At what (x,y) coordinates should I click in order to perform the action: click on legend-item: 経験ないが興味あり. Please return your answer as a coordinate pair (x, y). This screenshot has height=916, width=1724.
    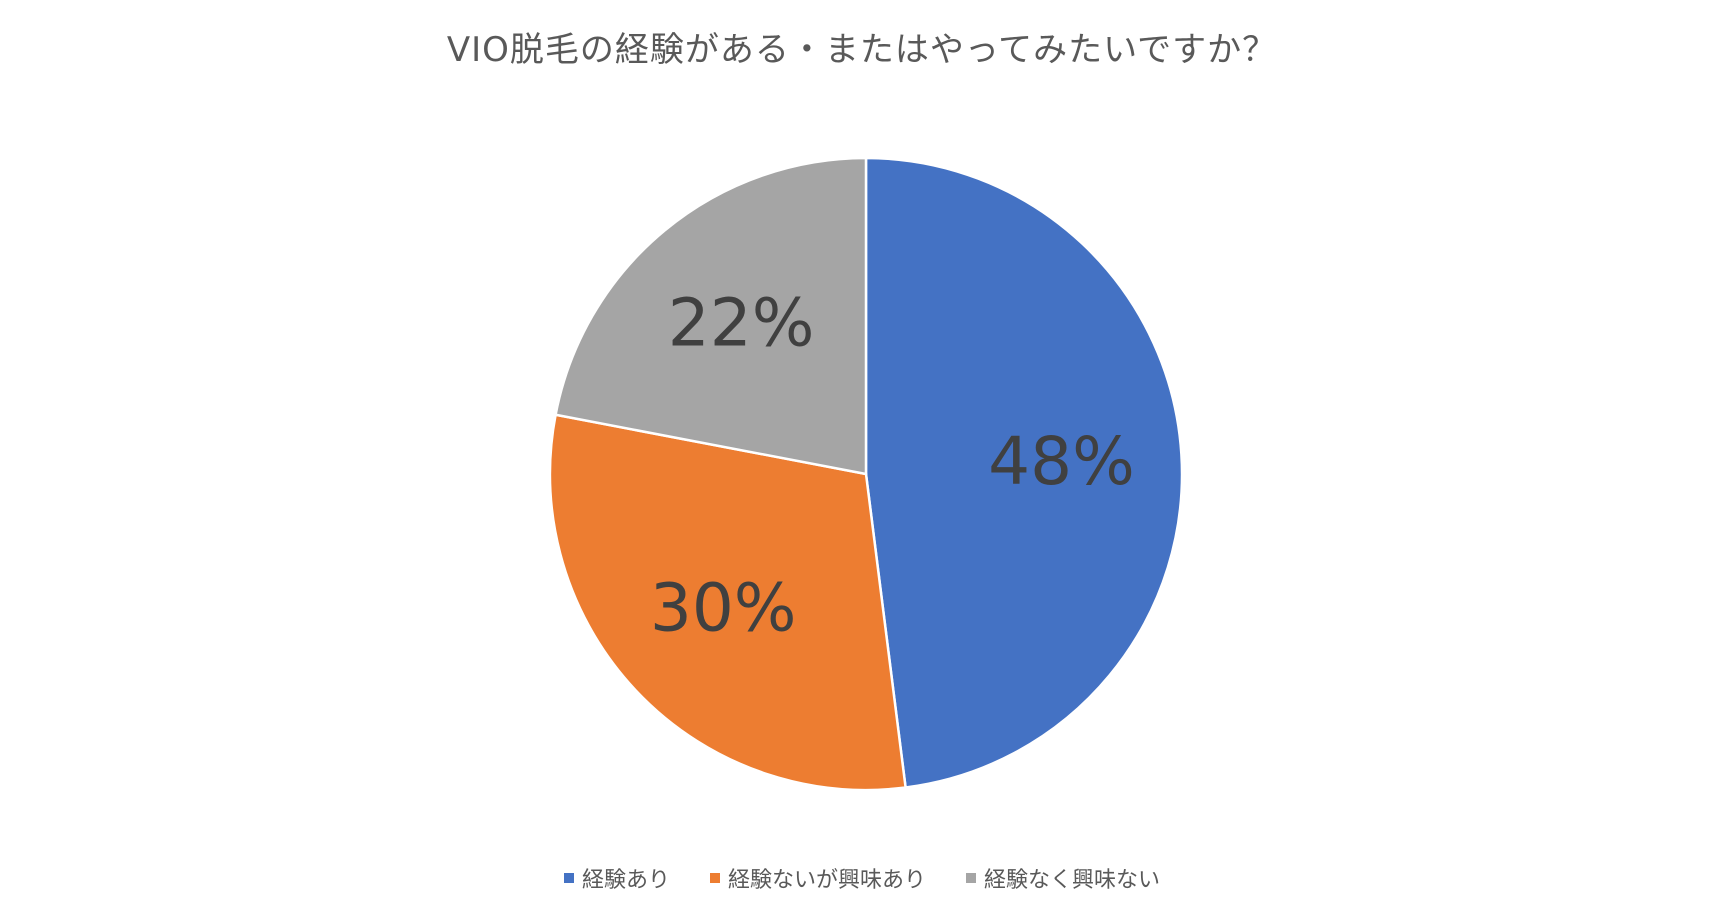
    Looking at the image, I should click on (817, 878).